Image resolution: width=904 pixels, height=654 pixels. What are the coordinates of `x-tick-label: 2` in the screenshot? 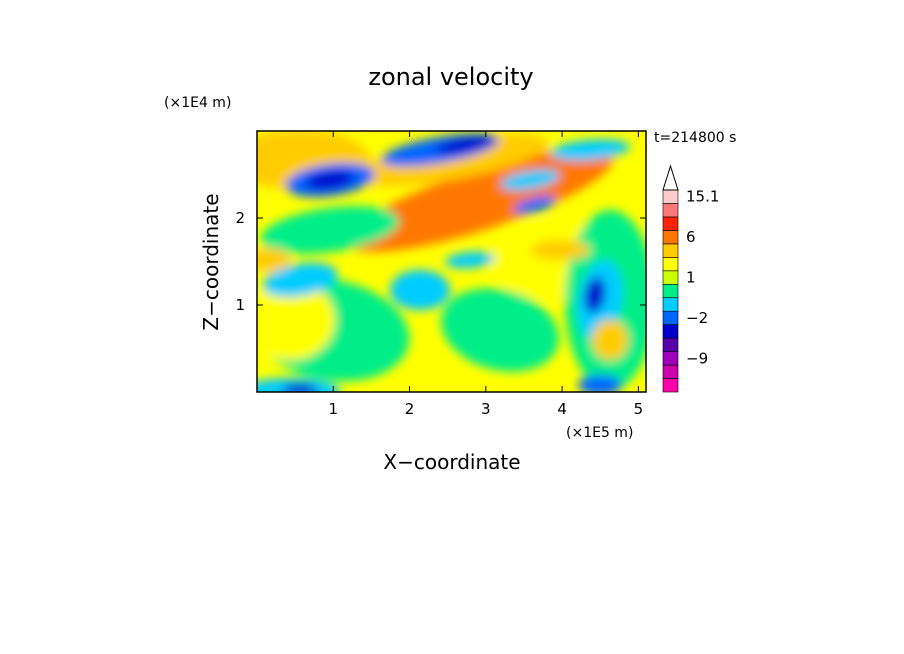 It's located at (410, 409).